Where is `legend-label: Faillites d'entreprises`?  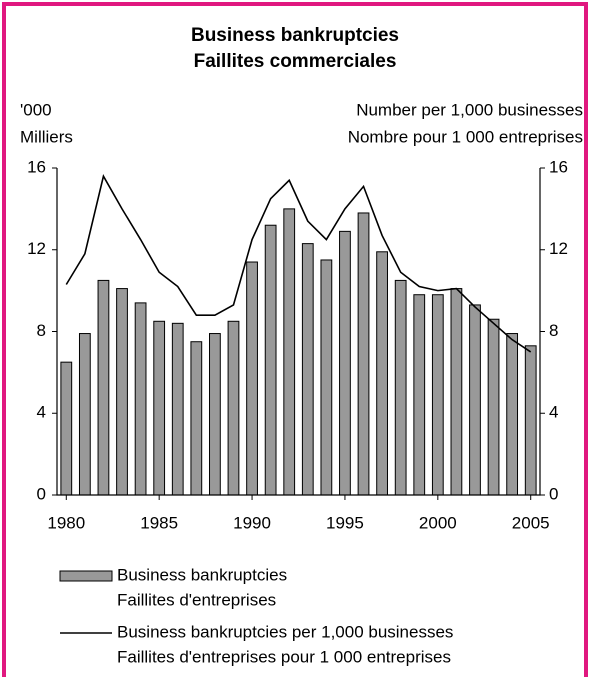
legend-label: Faillites d'entreprises is located at coordinates (196, 599).